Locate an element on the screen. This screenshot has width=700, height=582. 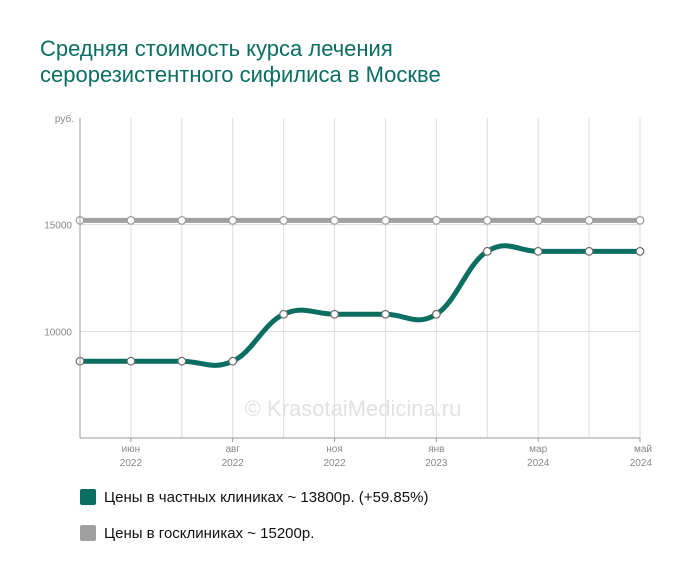
legend-swatch-public is located at coordinates (88, 533).